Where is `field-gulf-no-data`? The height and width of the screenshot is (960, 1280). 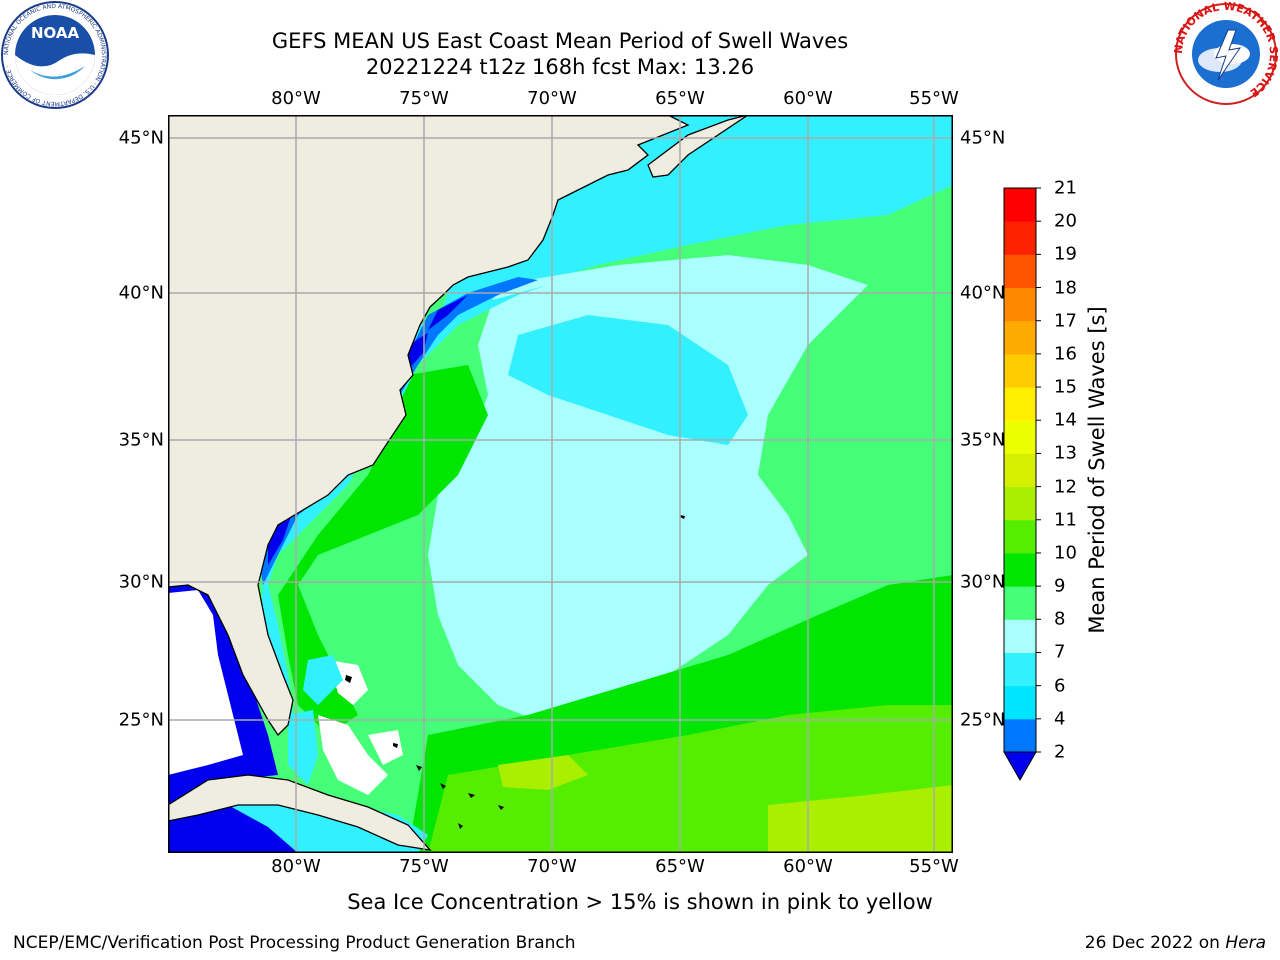
field-gulf-no-data is located at coordinates (205, 682).